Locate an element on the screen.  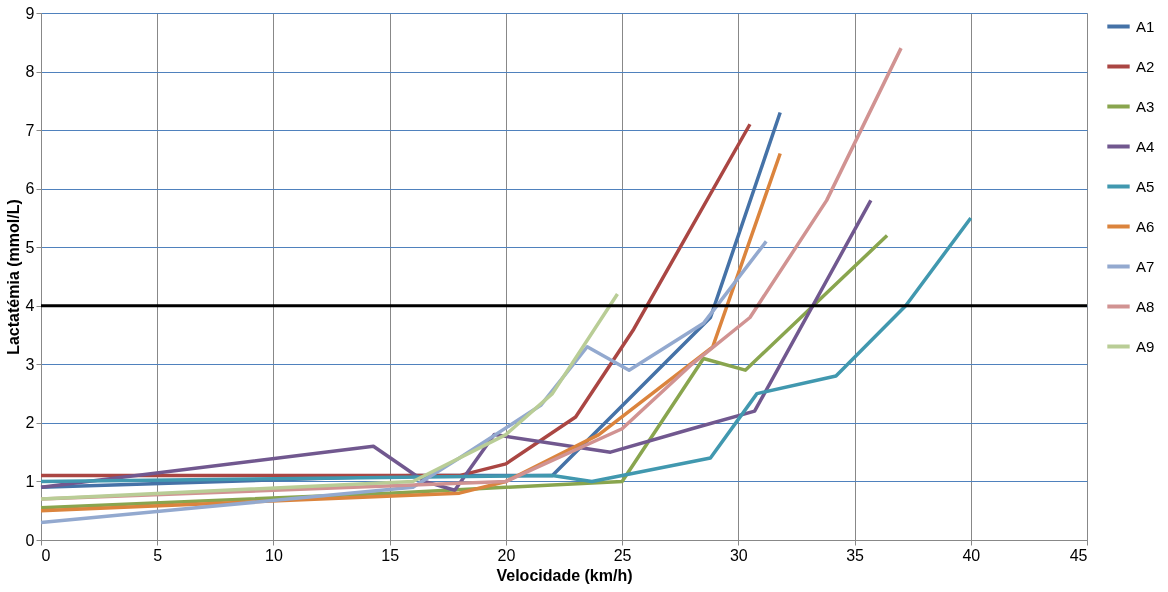
legend-label: A3 is located at coordinates (1145, 106).